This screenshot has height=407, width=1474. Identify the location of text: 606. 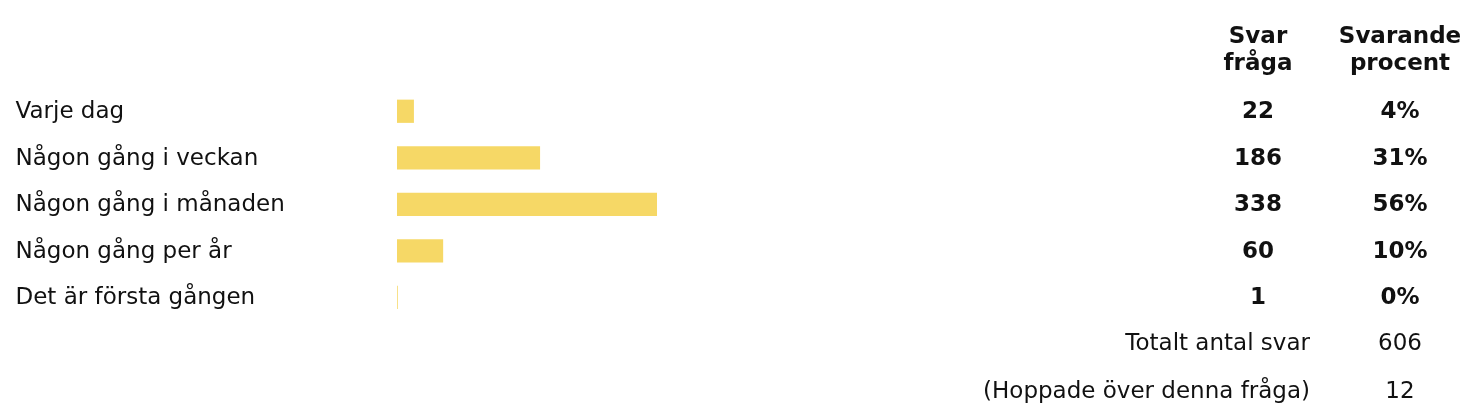
(1400, 341).